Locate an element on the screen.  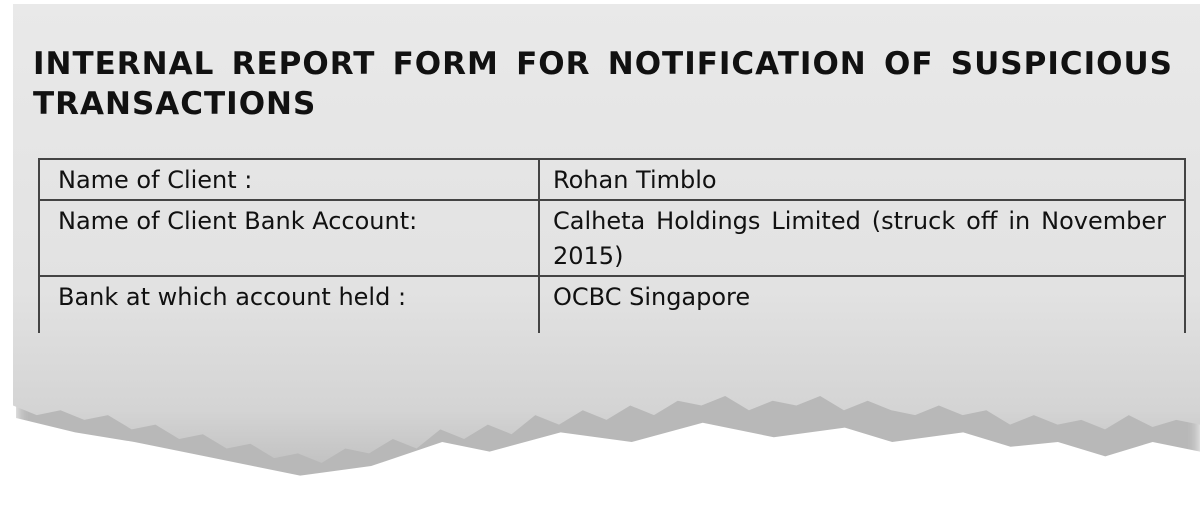
row-label: Name of Client Bank Account: is located at coordinates (289, 238).